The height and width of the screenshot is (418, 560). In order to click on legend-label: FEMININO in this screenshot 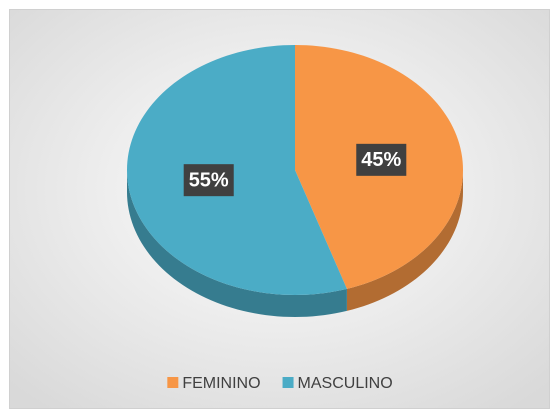, I will do `click(221, 383)`.